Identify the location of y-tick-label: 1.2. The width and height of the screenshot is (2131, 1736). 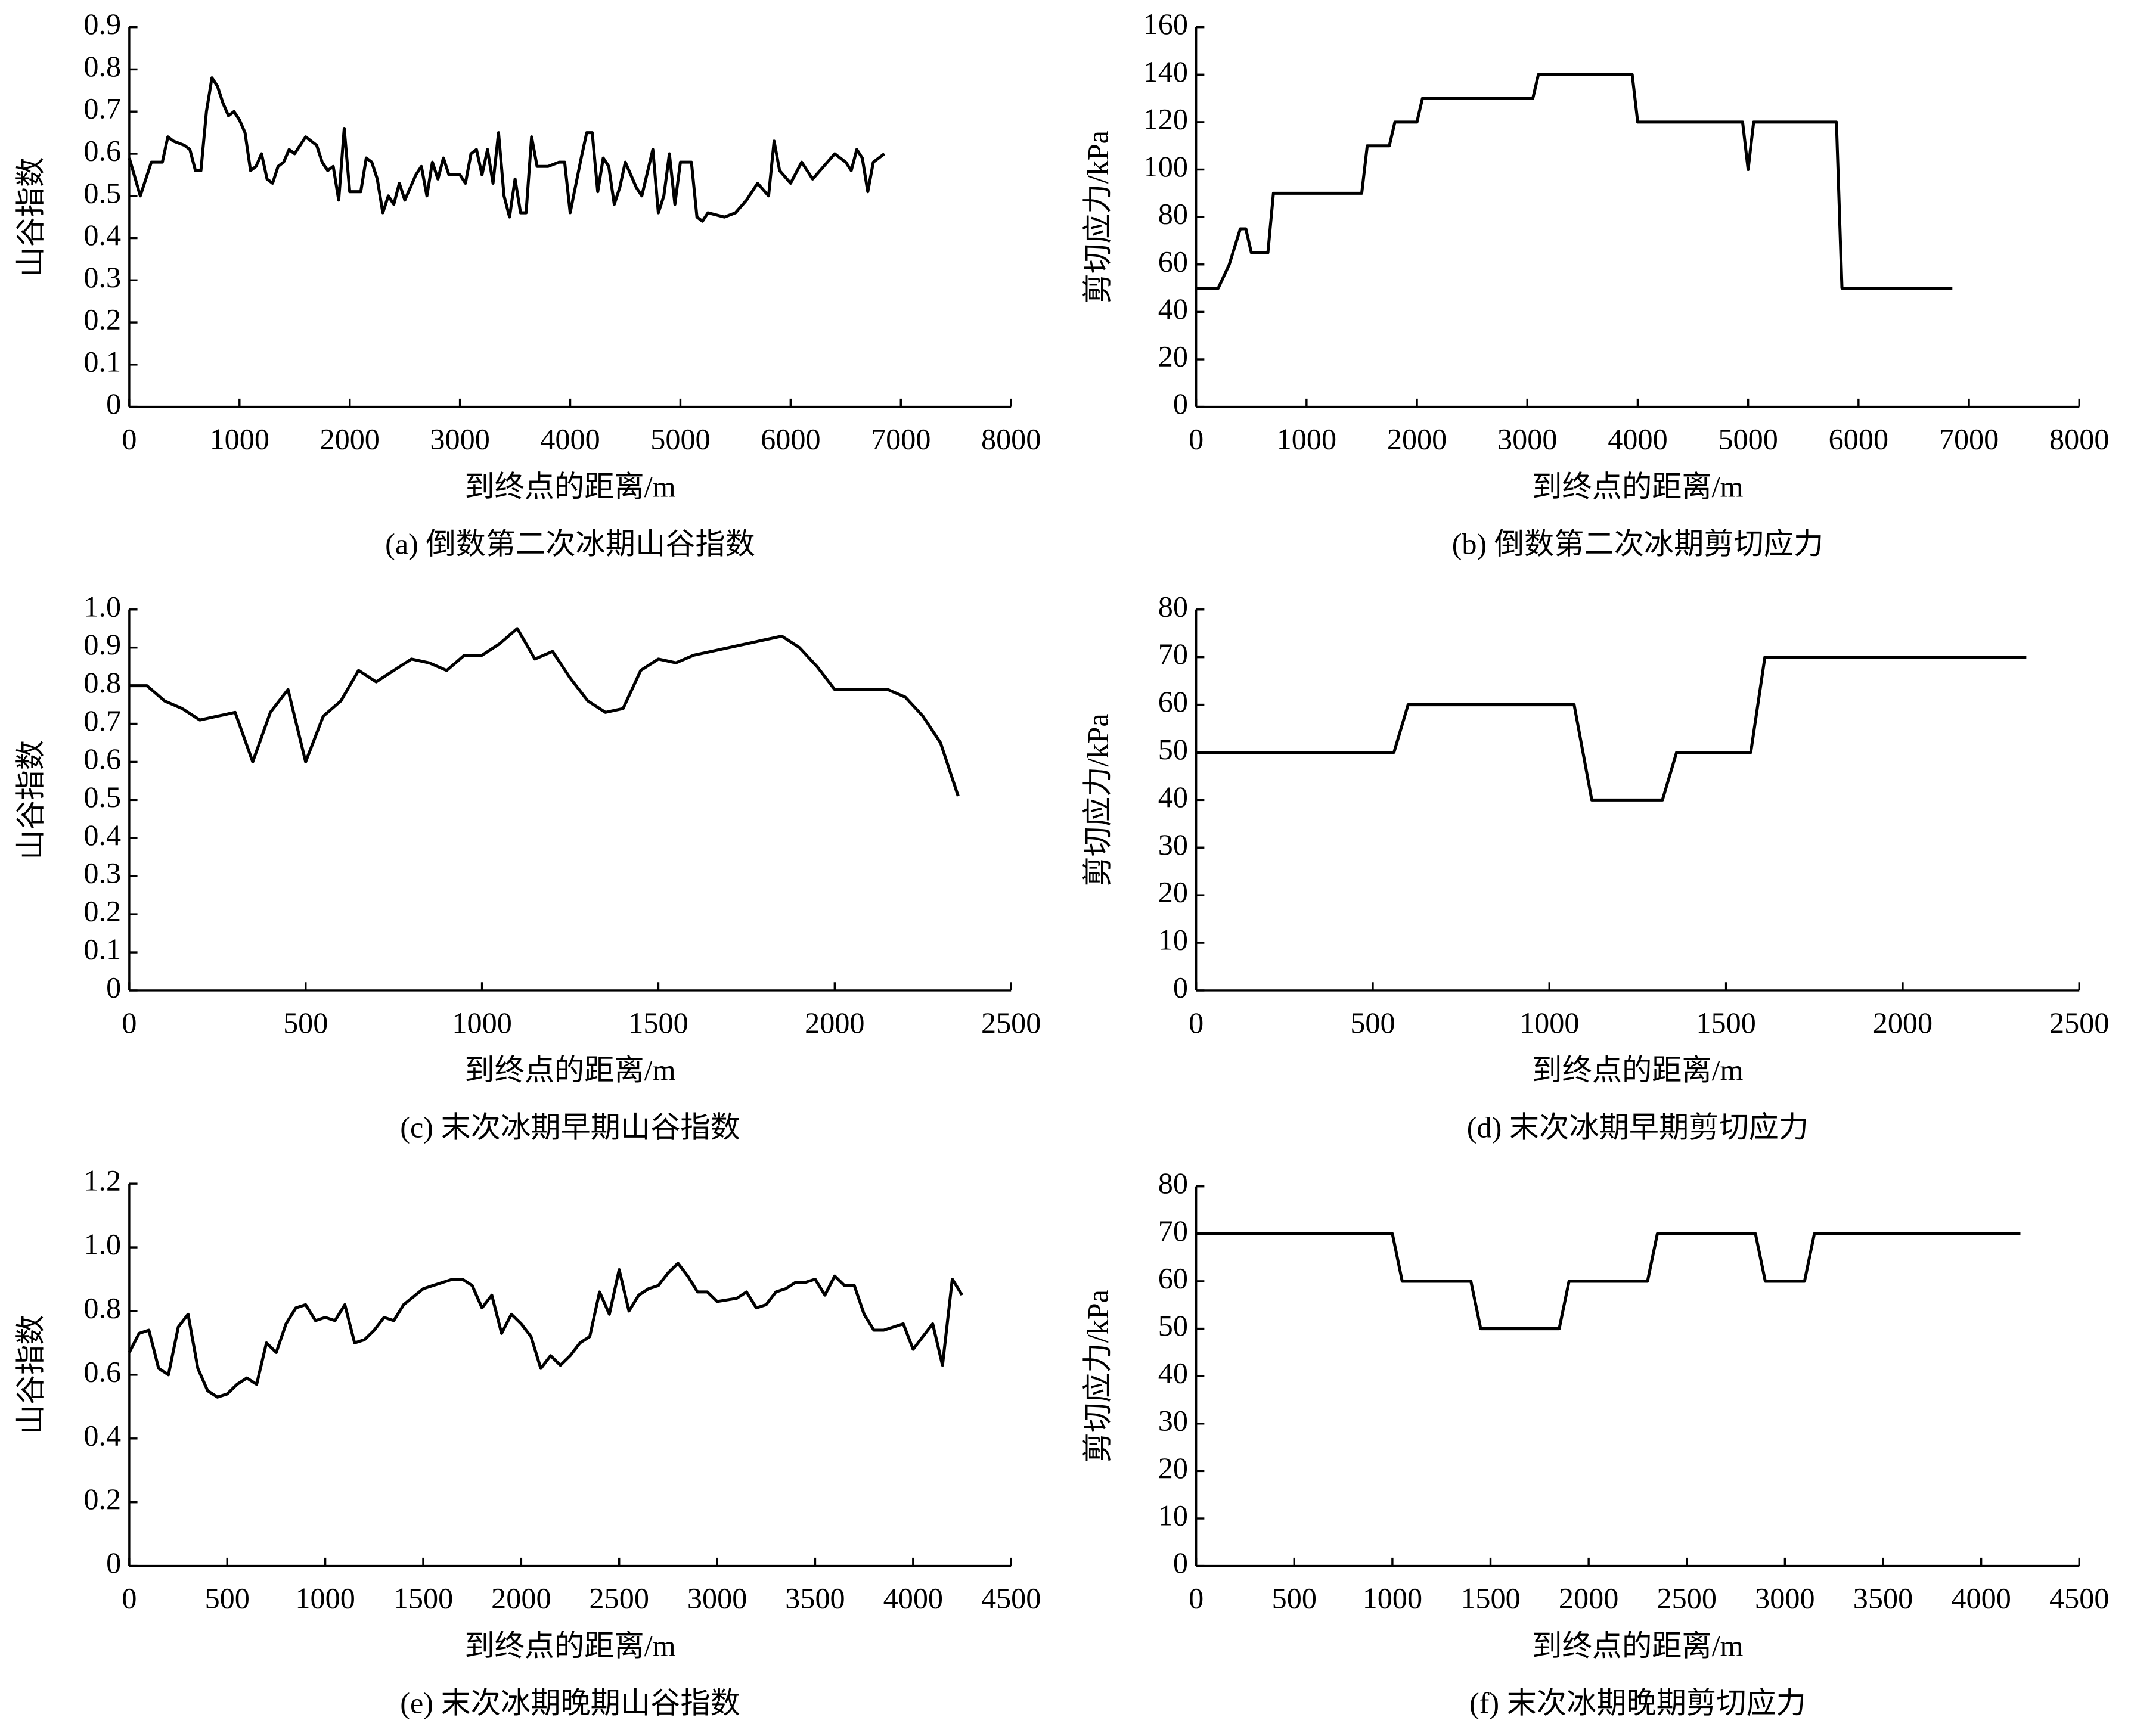
(102, 1180).